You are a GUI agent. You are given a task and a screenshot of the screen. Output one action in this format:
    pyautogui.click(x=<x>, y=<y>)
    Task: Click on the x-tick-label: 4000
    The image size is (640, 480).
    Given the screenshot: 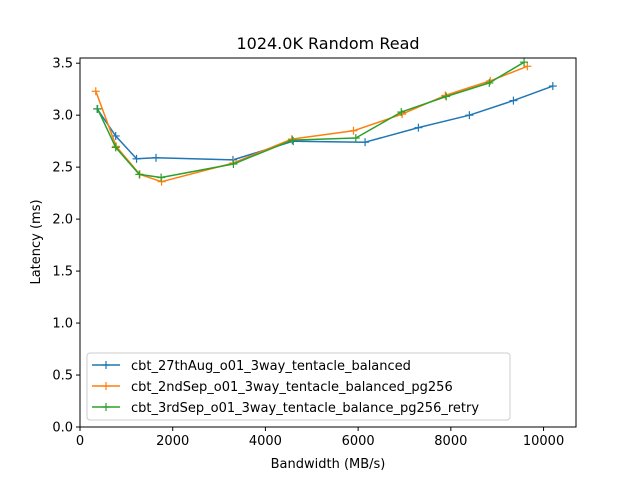 What is the action you would take?
    pyautogui.click(x=265, y=441)
    